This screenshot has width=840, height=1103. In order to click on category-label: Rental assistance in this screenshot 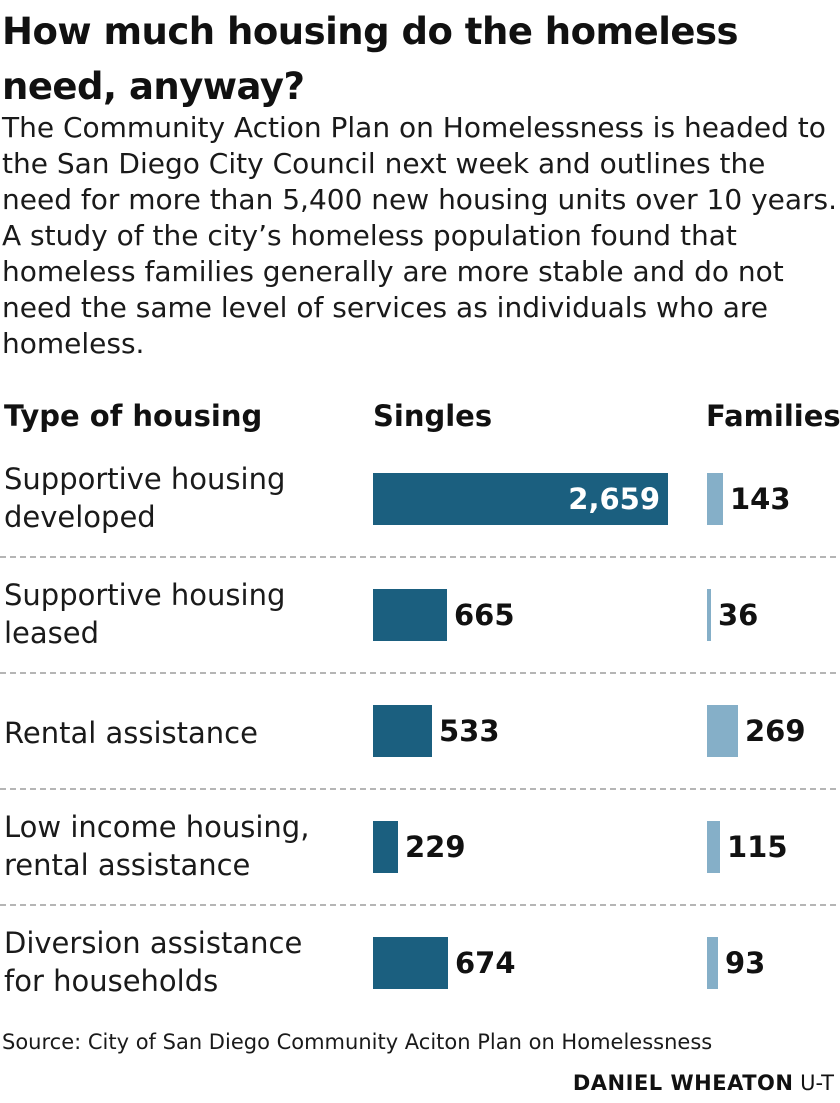, I will do `click(131, 733)`.